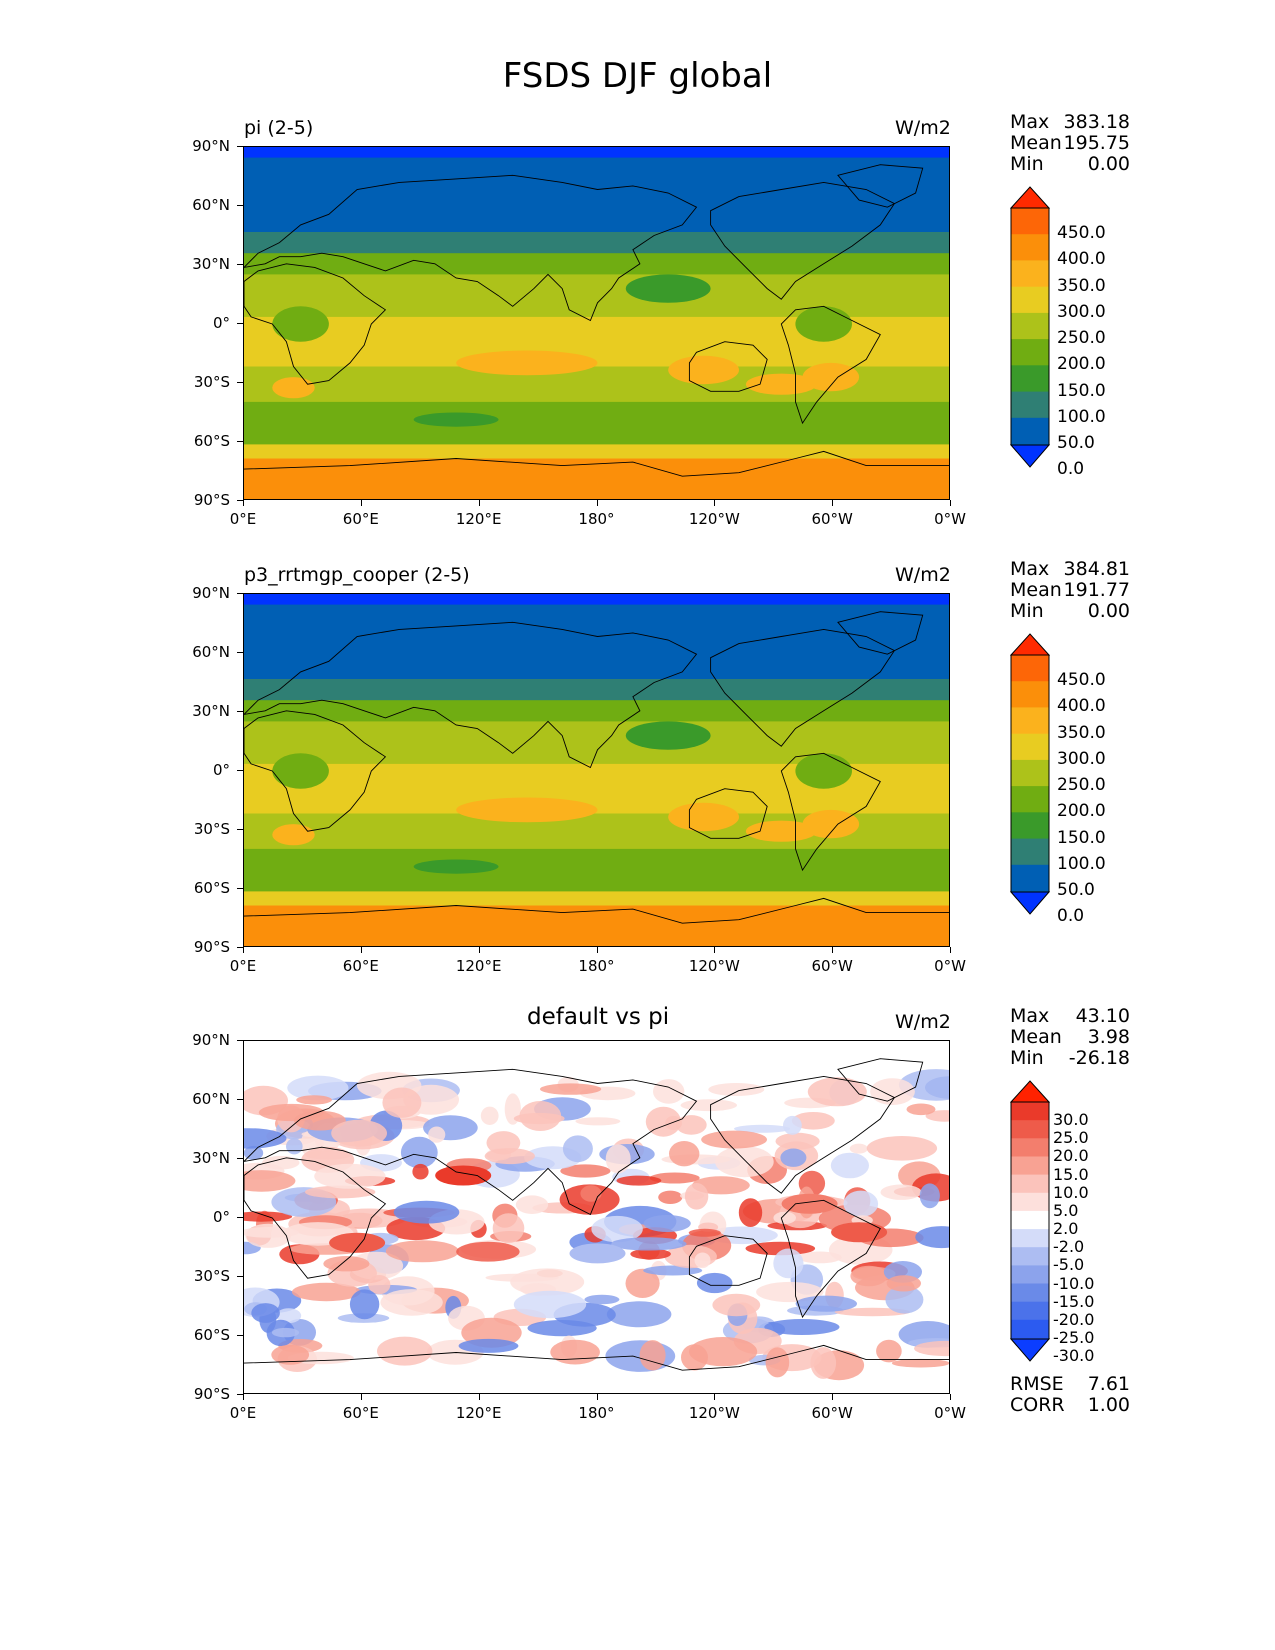 The width and height of the screenshot is (1275, 1650). What do you see at coordinates (1096, 143) in the screenshot?
I see `stat-mean-value: 195.75` at bounding box center [1096, 143].